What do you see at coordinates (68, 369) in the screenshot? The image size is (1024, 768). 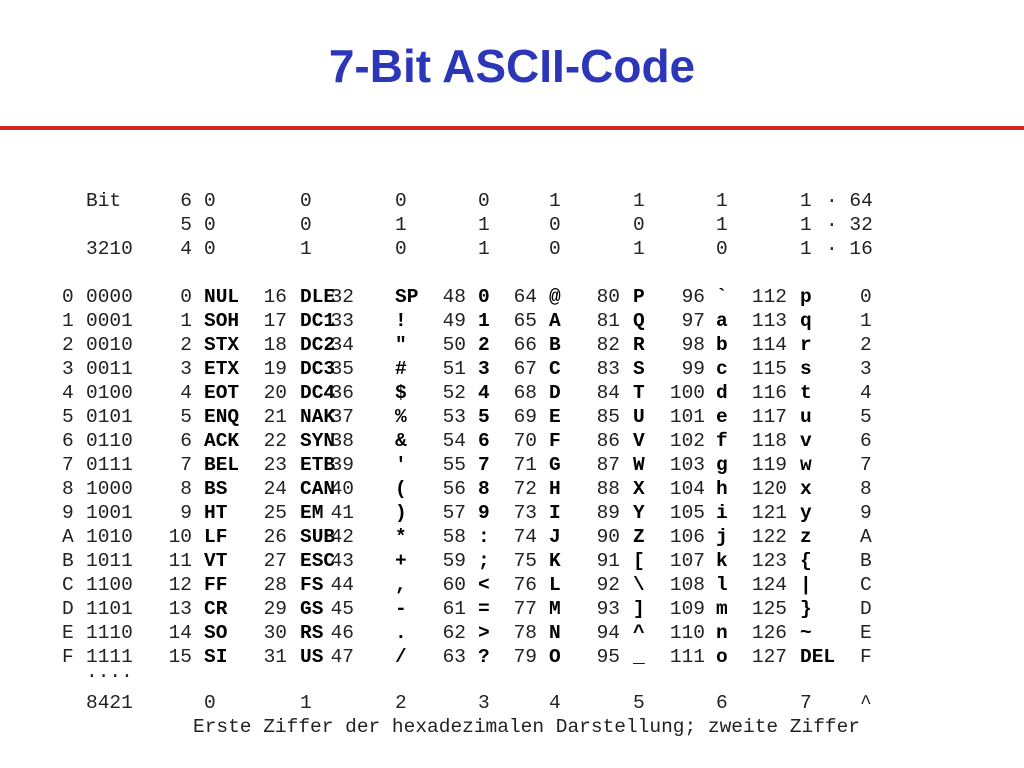 I see `row-hex: 3` at bounding box center [68, 369].